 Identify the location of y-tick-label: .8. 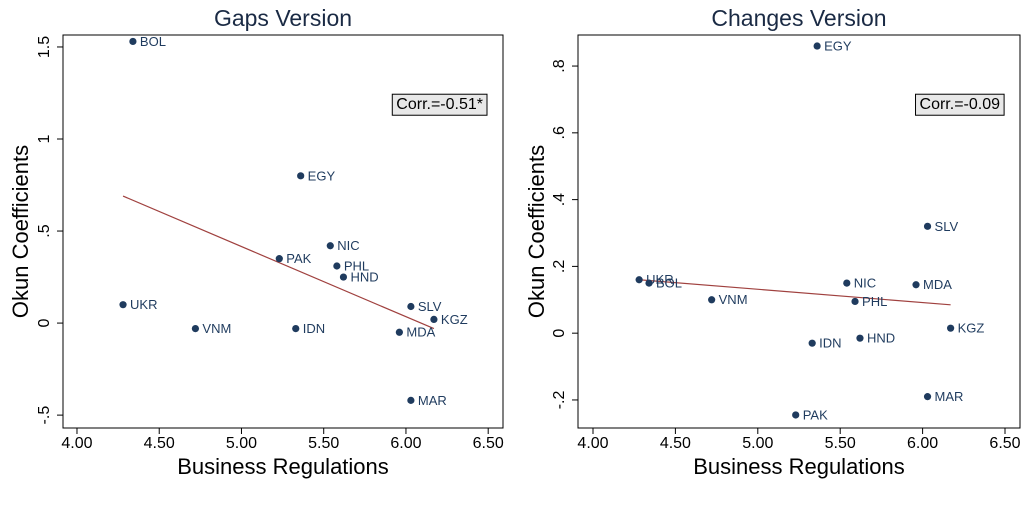
(559, 65).